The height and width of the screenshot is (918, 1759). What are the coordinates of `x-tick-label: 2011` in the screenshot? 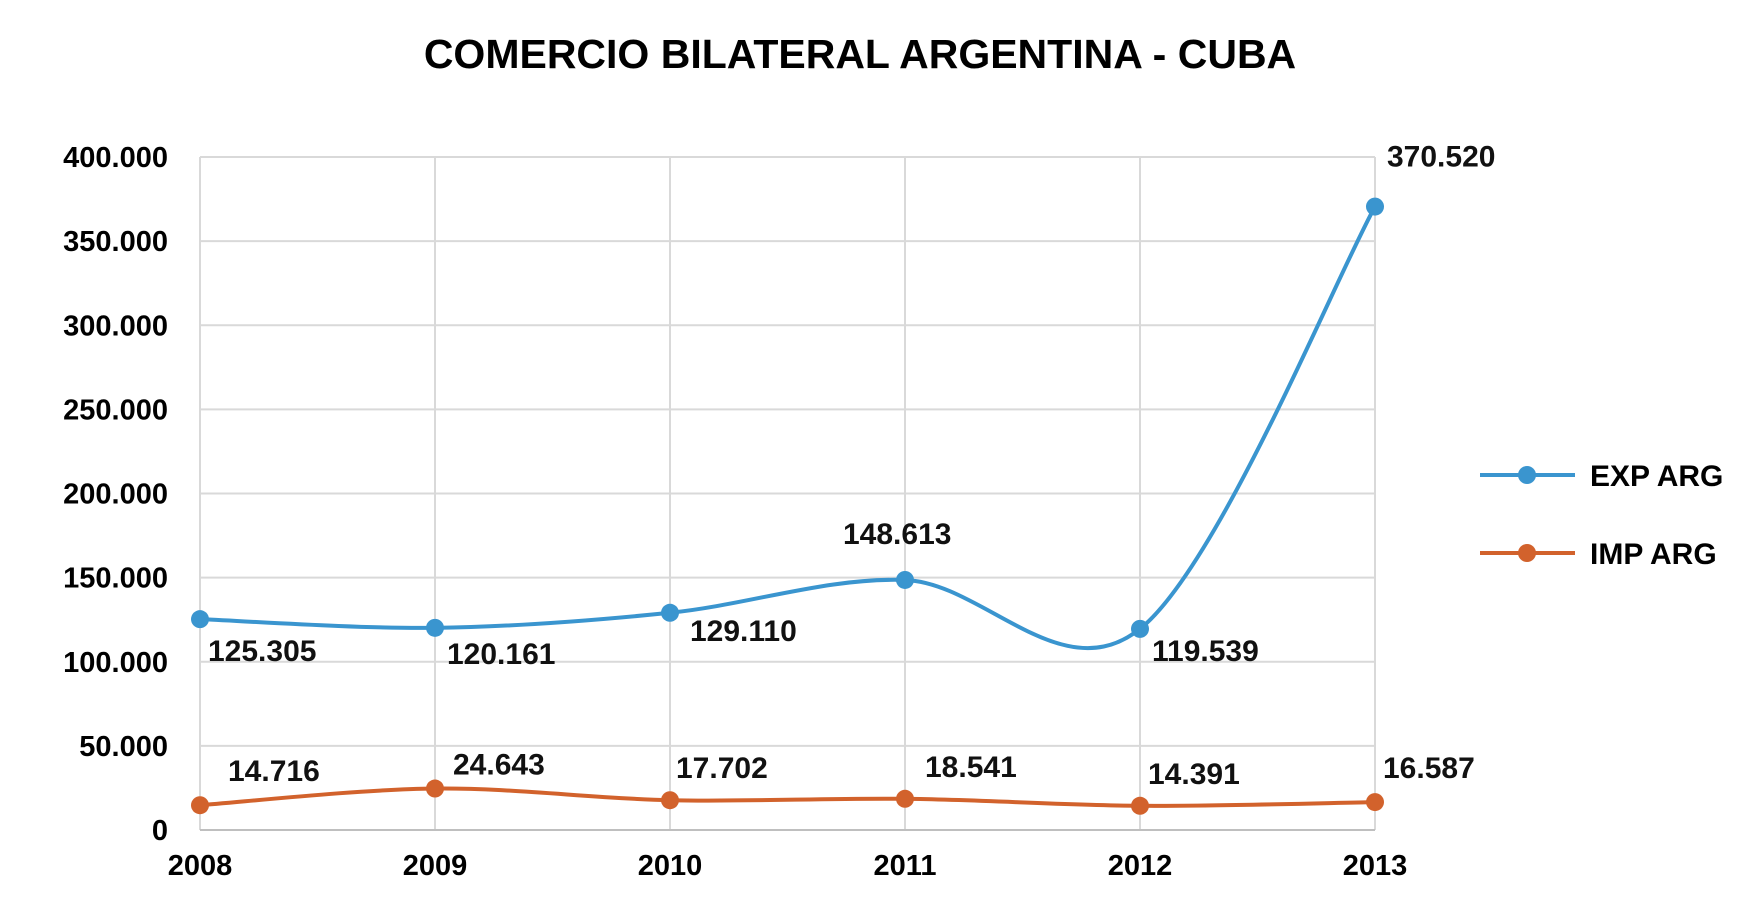 It's located at (905, 866).